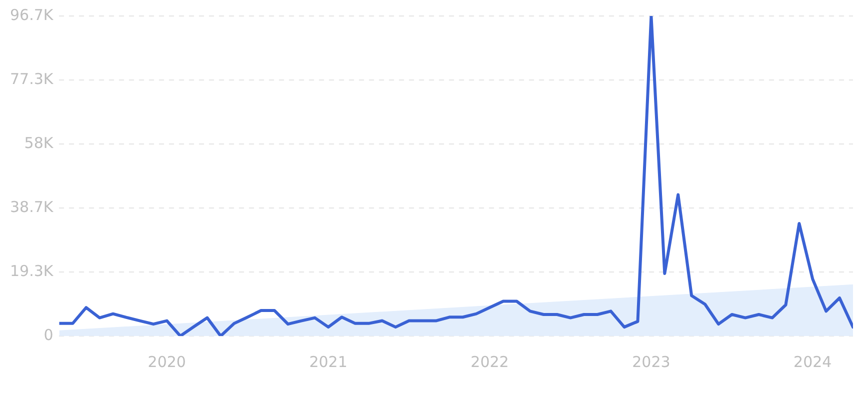 This screenshot has width=859, height=400. I want to click on x-tick-label: 2021, so click(328, 361).